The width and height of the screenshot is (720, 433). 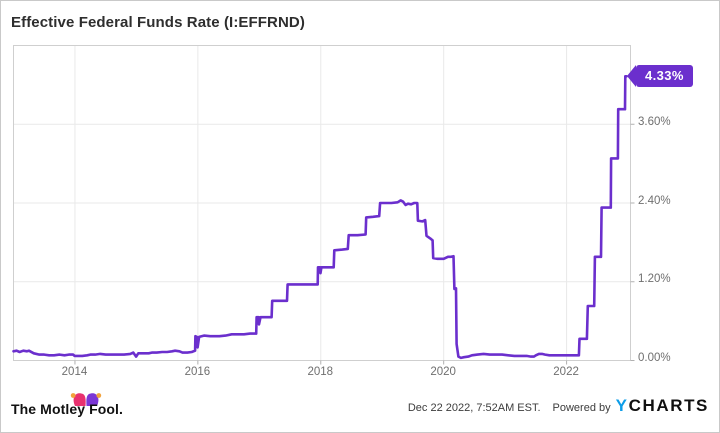 What do you see at coordinates (654, 279) in the screenshot?
I see `y-tick-label: 1.20%` at bounding box center [654, 279].